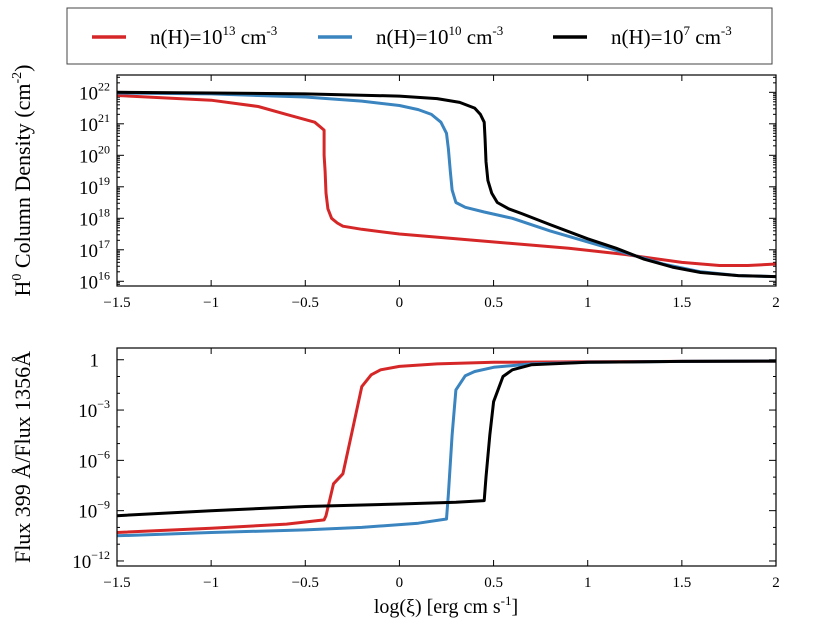 The image size is (830, 642). Describe the element at coordinates (588, 583) in the screenshot. I see `flux-ratio-xtick-label: 1` at that location.